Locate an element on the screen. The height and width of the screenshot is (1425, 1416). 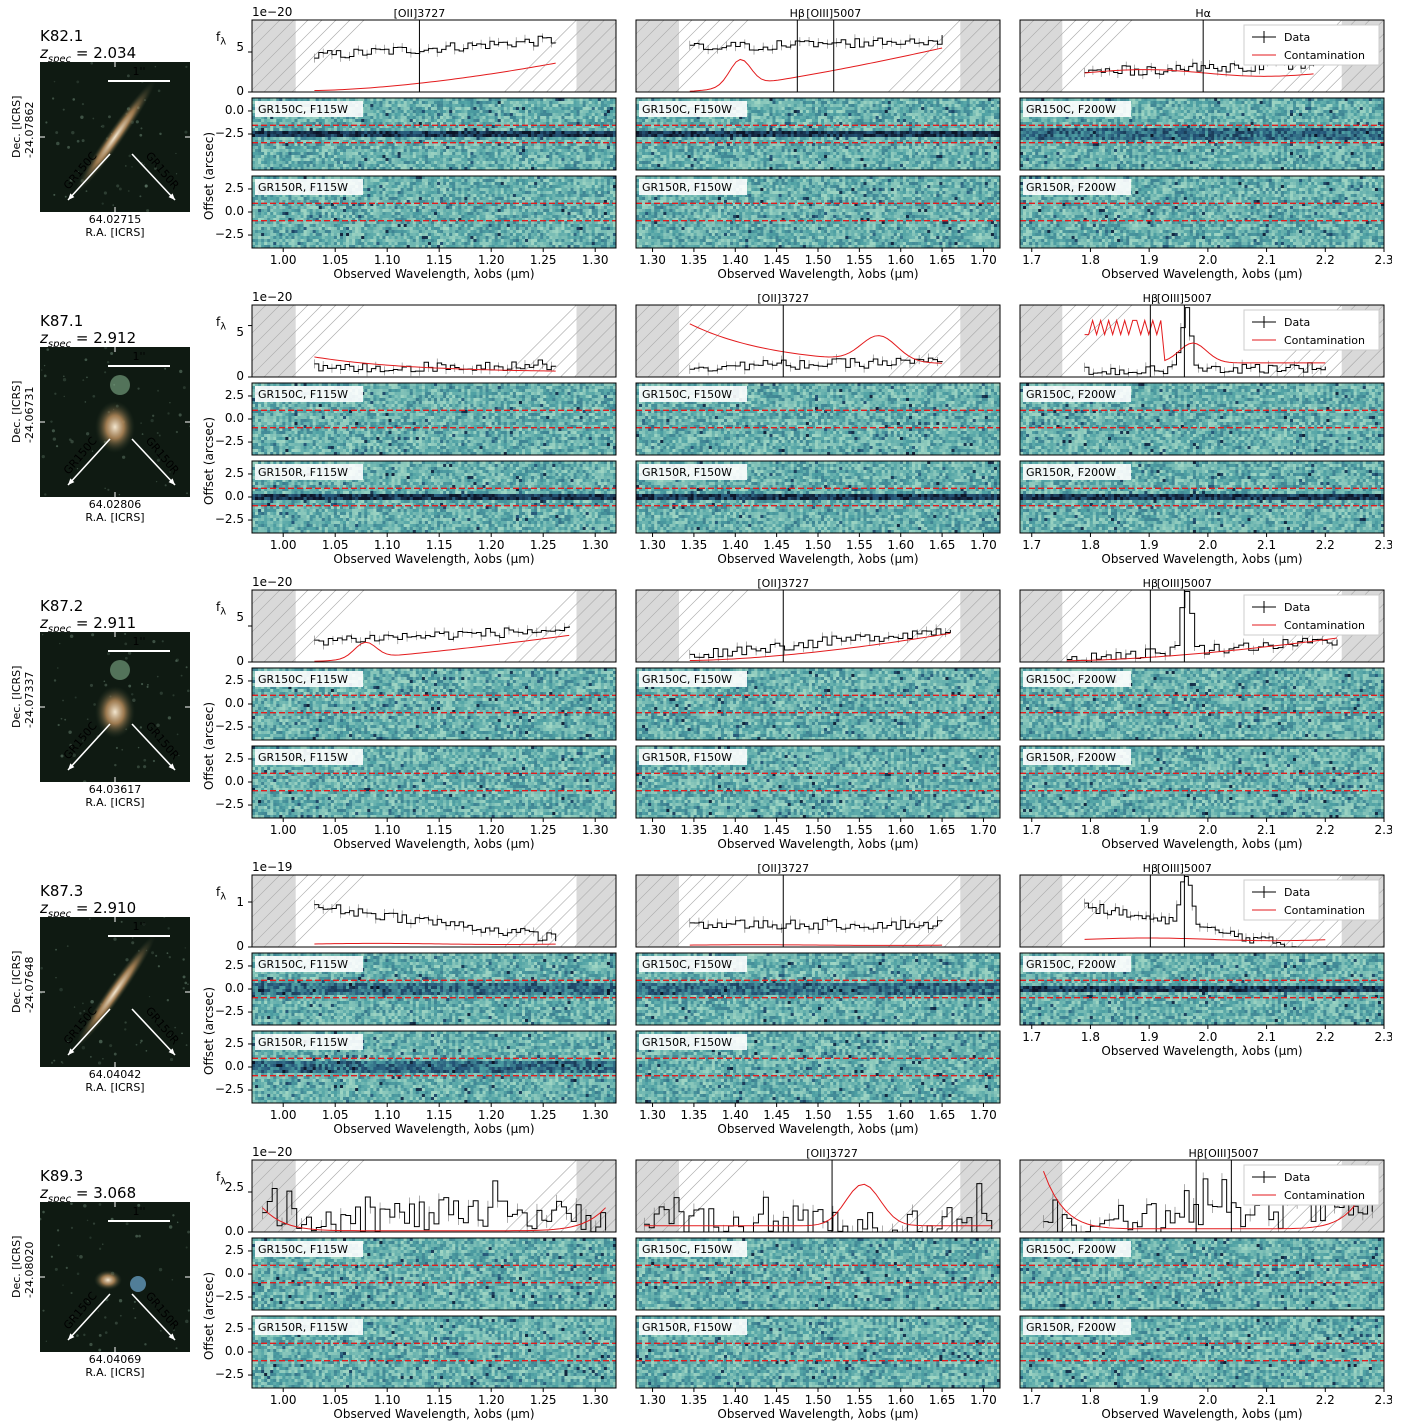
x-tick-label: 1.45 is located at coordinates (776, 260).